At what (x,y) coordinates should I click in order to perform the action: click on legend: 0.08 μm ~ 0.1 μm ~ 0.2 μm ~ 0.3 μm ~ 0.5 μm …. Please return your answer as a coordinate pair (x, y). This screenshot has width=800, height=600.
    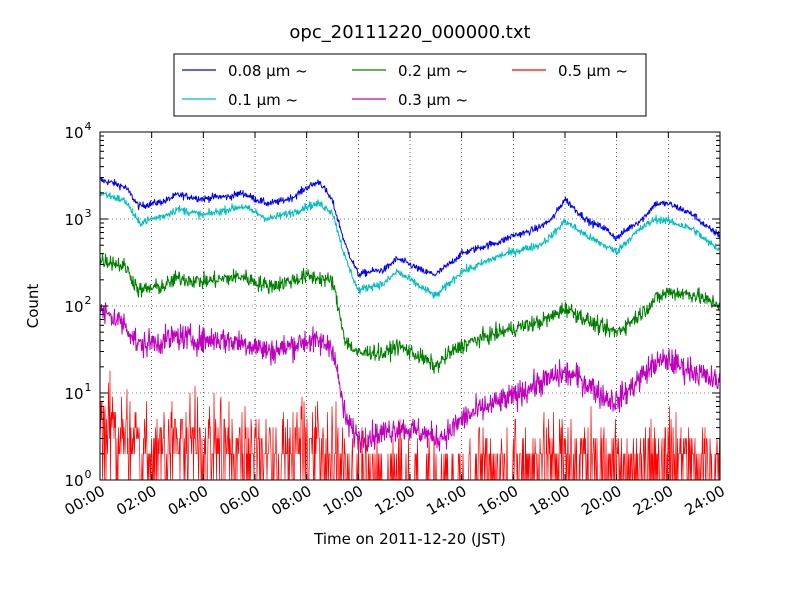
    Looking at the image, I should click on (410, 85).